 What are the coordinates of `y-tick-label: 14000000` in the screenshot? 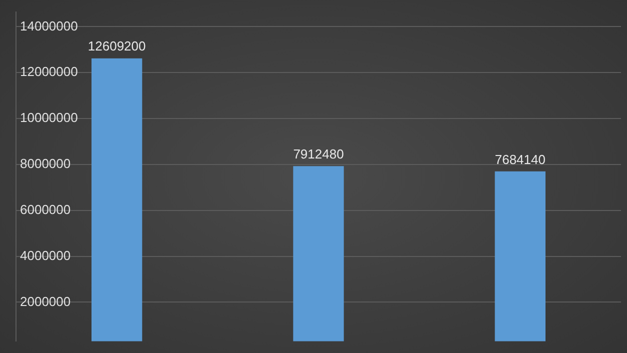 It's located at (49, 26).